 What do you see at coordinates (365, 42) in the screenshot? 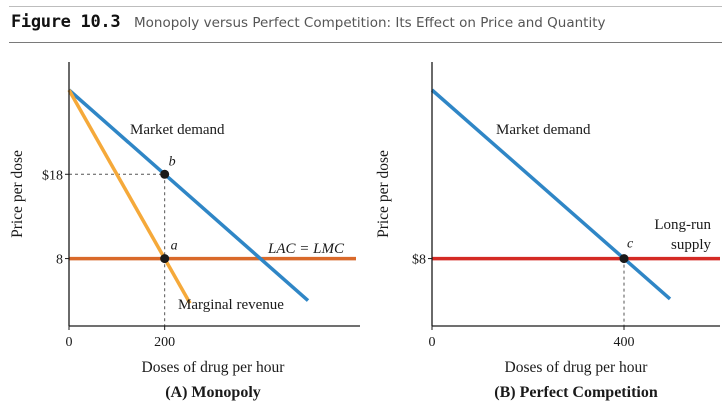
I see `header-bottom-rule` at bounding box center [365, 42].